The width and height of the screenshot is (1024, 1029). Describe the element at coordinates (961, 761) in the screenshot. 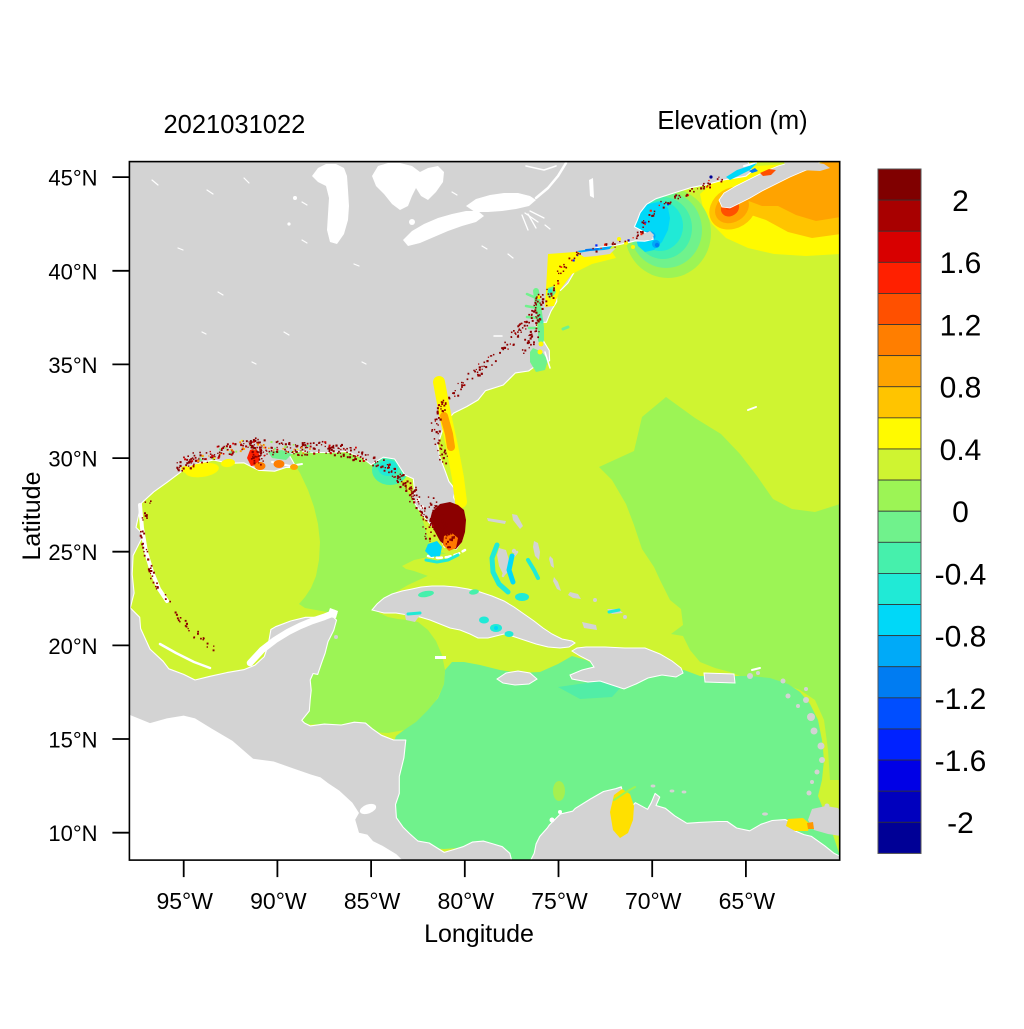

I see `svg-text: -1.6` at that location.